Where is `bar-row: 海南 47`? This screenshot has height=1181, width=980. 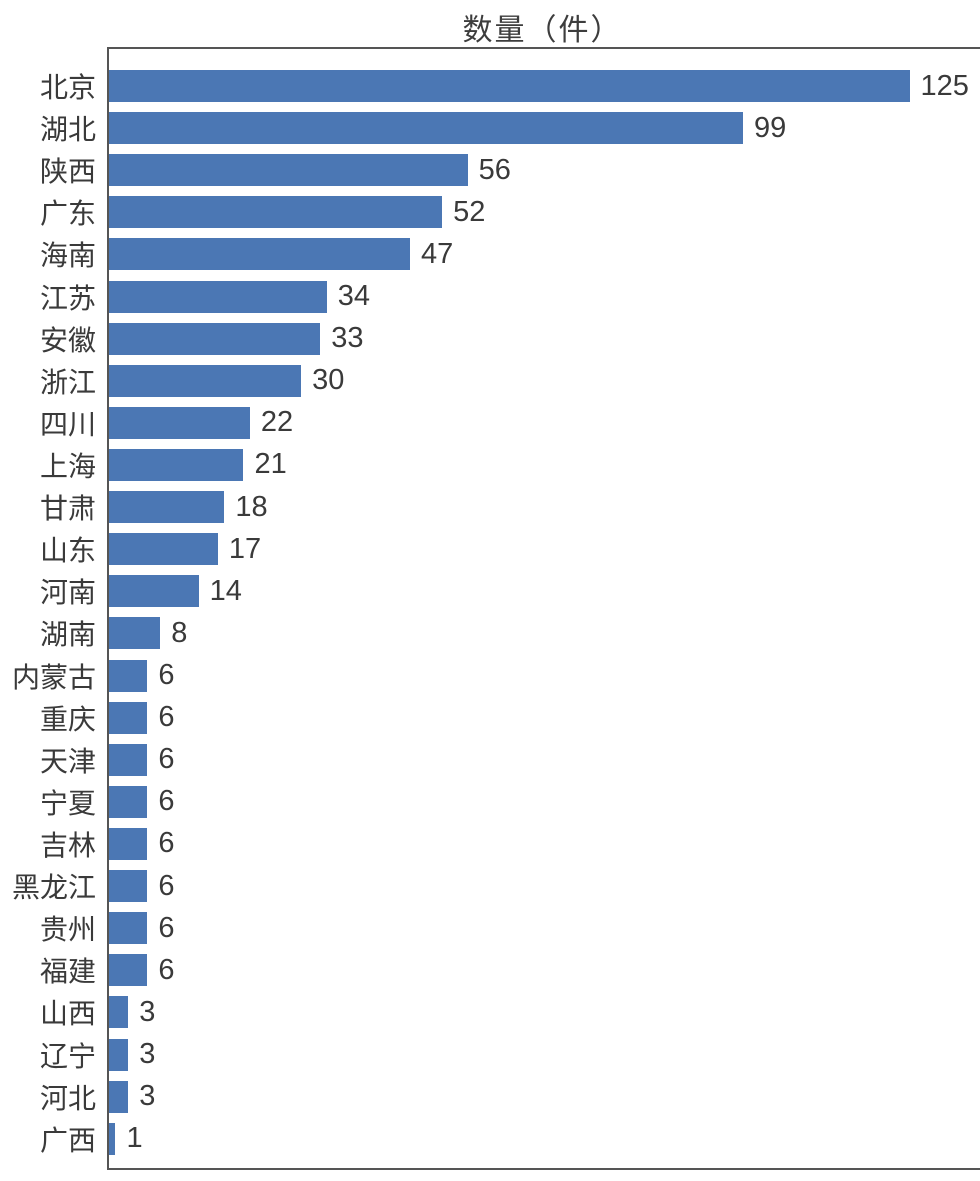
bar-row: 海南 47 is located at coordinates (490, 254).